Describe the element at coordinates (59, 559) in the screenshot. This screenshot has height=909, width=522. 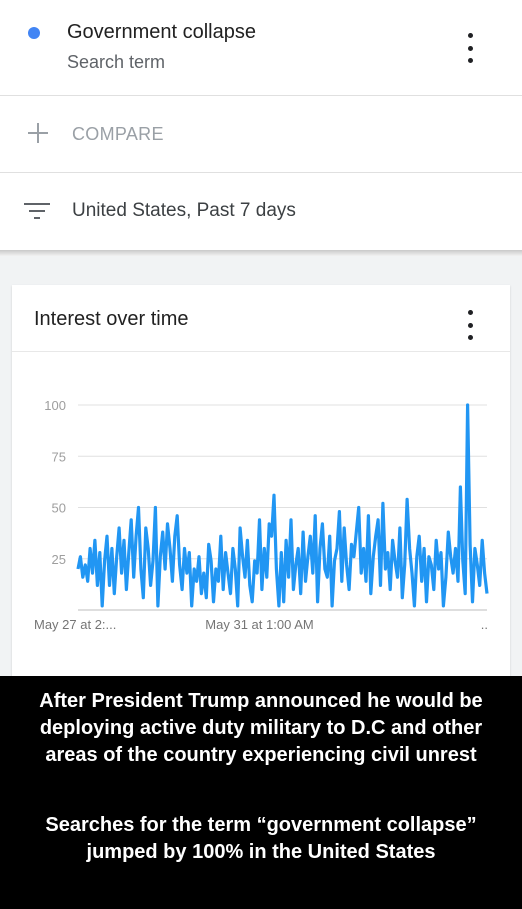
I see `y-tick-label: 25` at that location.